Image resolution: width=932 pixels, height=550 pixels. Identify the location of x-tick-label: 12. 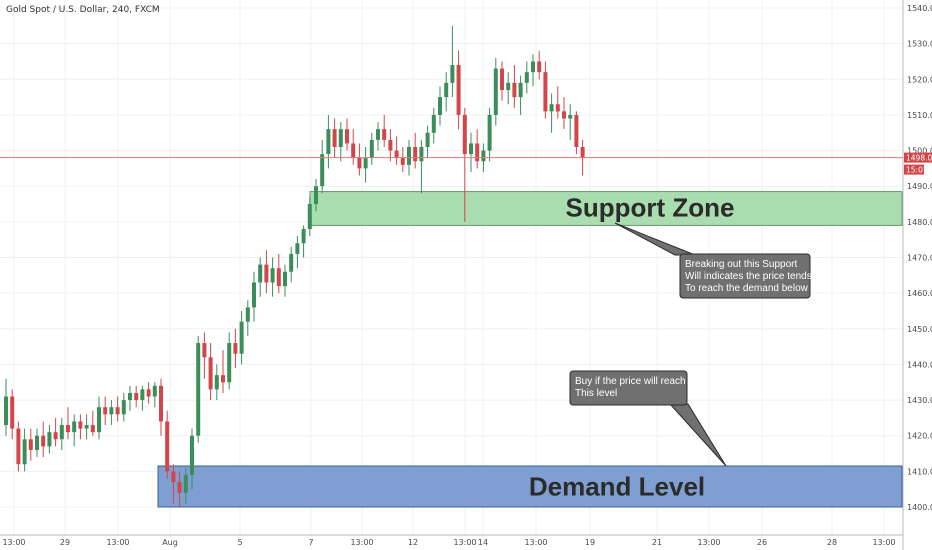
(413, 542).